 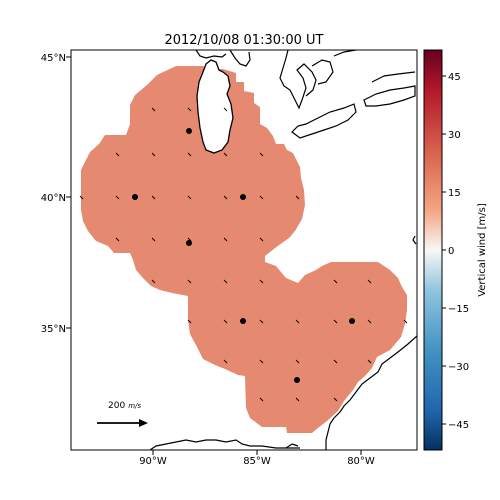 I want to click on colorbar-tick-label: 15, so click(x=454, y=193).